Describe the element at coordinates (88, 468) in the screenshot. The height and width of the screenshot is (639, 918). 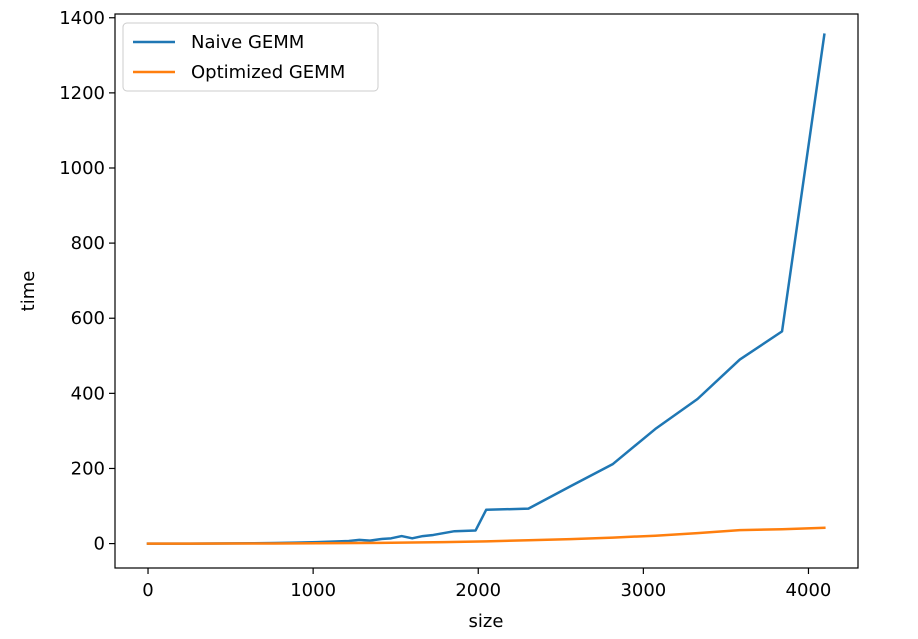
I see `y-tick-label: 200` at that location.